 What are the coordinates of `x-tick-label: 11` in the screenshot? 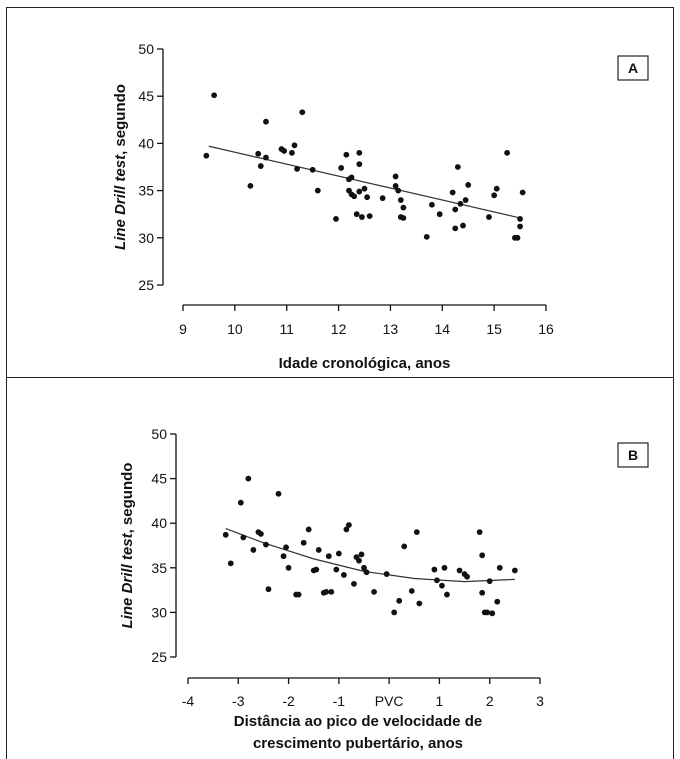 It's located at (286, 329).